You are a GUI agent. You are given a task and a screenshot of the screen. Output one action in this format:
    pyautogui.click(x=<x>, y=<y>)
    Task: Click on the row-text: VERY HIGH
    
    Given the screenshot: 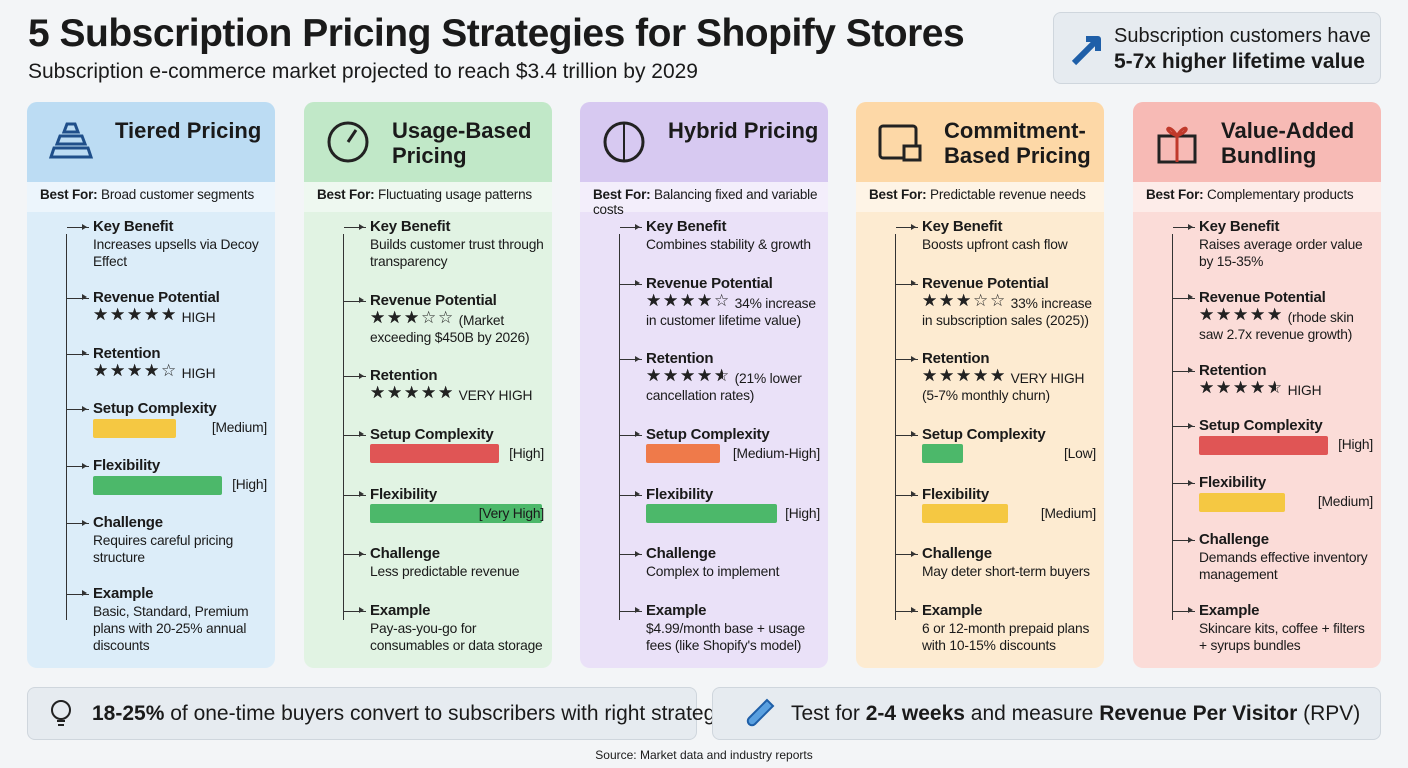 What is the action you would take?
    pyautogui.click(x=495, y=396)
    